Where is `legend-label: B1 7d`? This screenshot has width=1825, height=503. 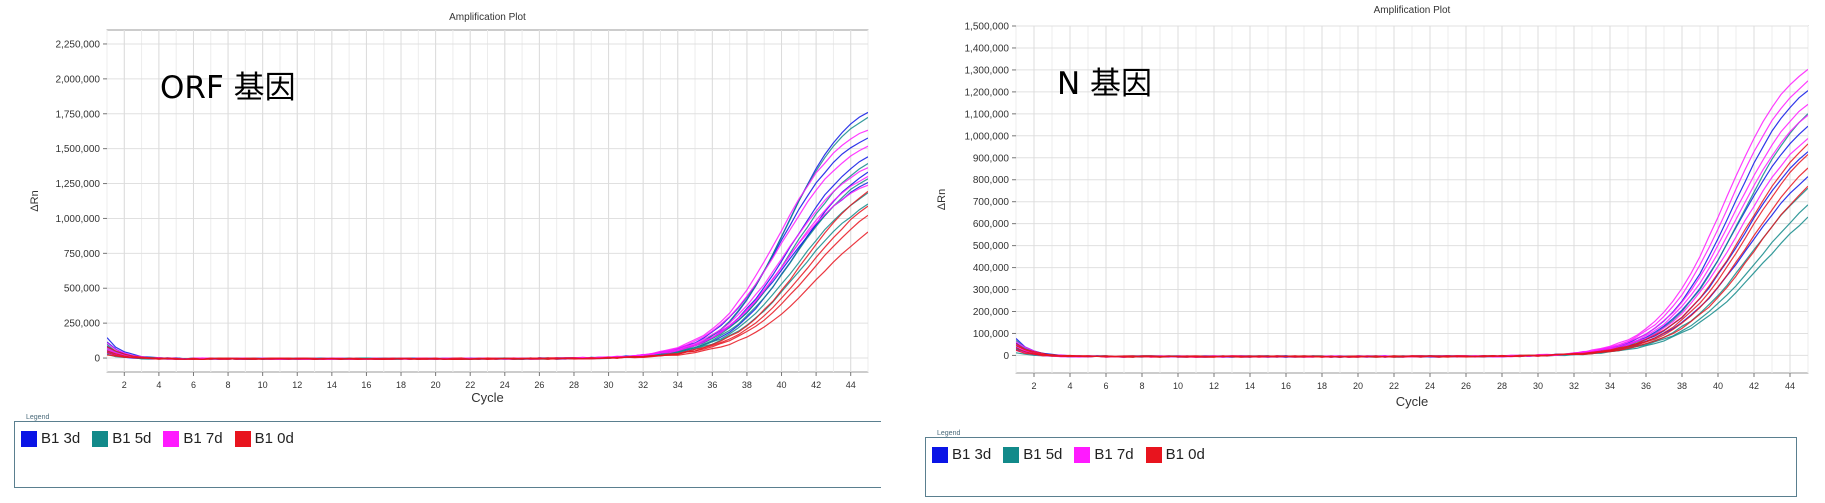
legend-label: B1 7d is located at coordinates (1114, 454).